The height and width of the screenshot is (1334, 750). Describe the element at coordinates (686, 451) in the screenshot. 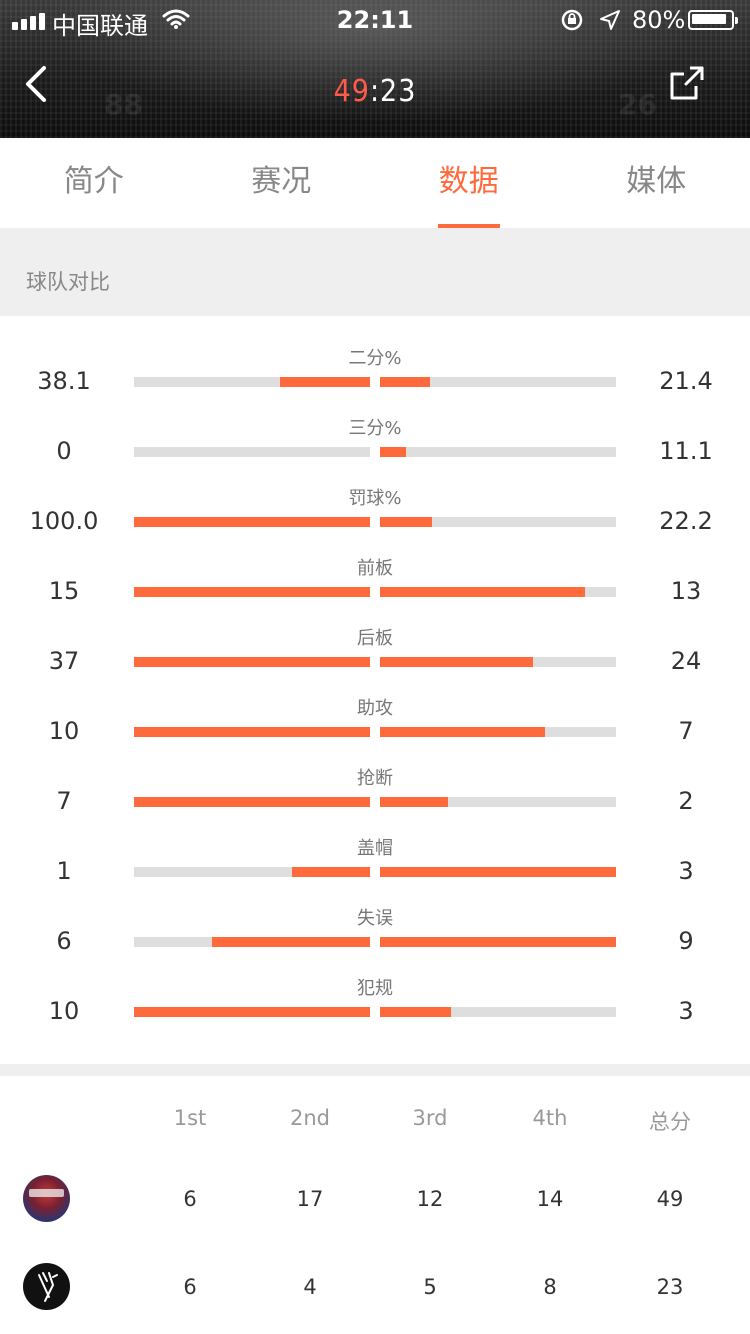

I see `stat-right-value: 11.1` at that location.